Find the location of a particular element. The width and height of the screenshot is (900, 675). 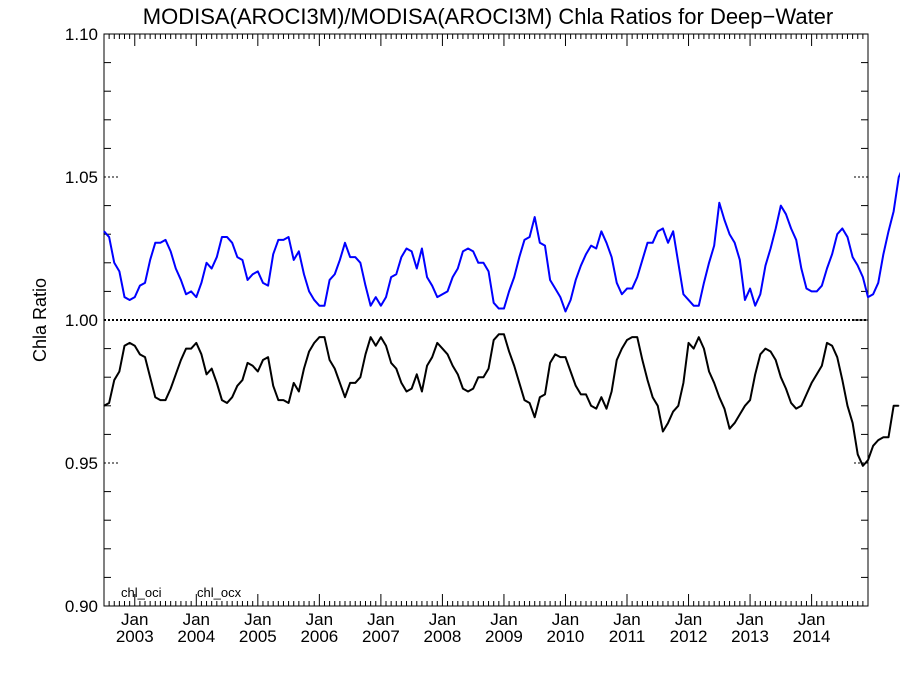

y-tick-label: 1.05 is located at coordinates (81, 177).